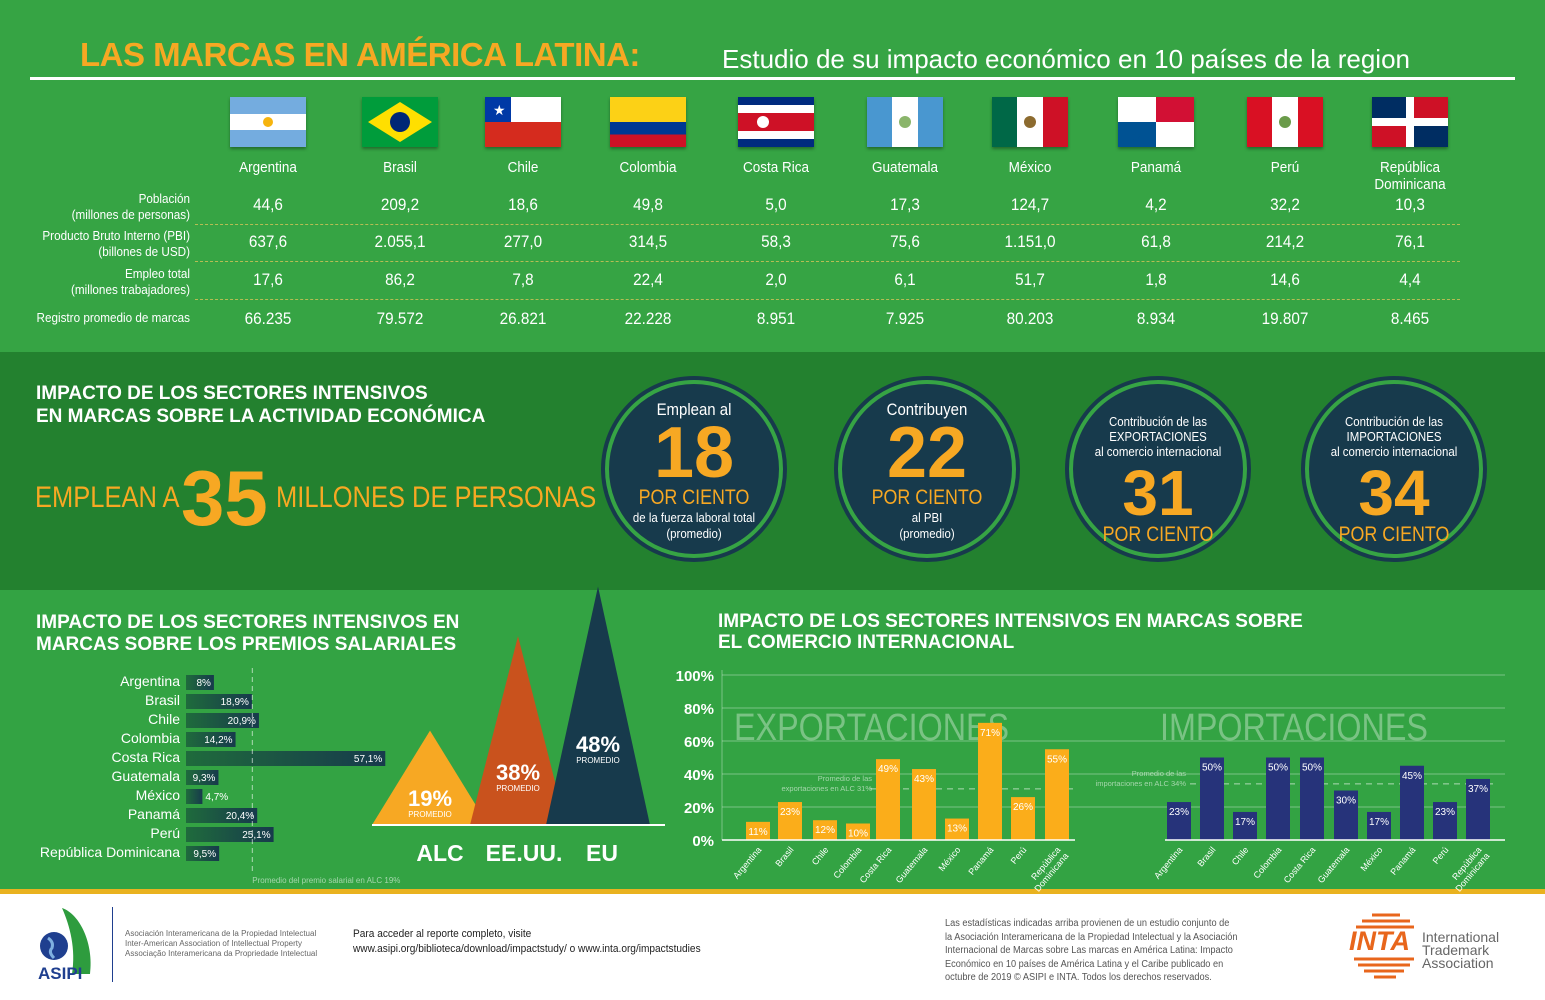 The image size is (1545, 1000). What do you see at coordinates (242, 721) in the screenshot?
I see `bar-value-label: 20,9%` at bounding box center [242, 721].